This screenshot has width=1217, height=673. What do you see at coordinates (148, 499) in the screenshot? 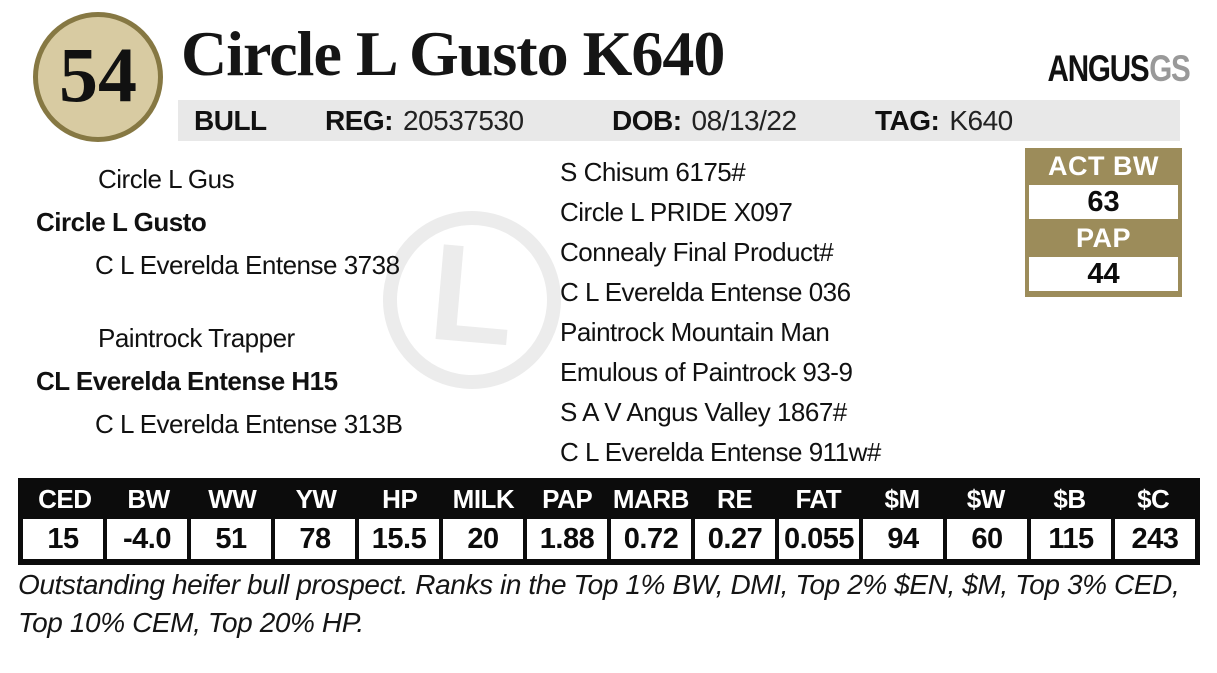
I see `epd-header-cell: BW` at bounding box center [148, 499].